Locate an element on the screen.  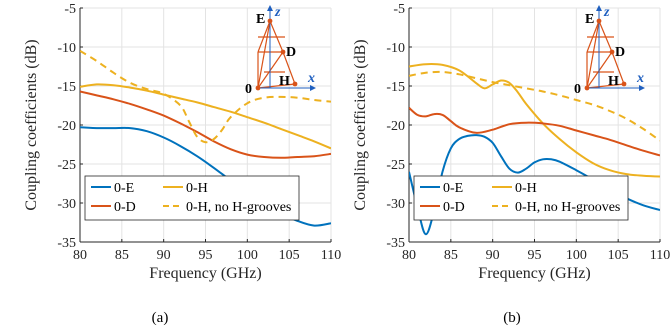
panel-caption: (a) is located at coordinates (160, 318).